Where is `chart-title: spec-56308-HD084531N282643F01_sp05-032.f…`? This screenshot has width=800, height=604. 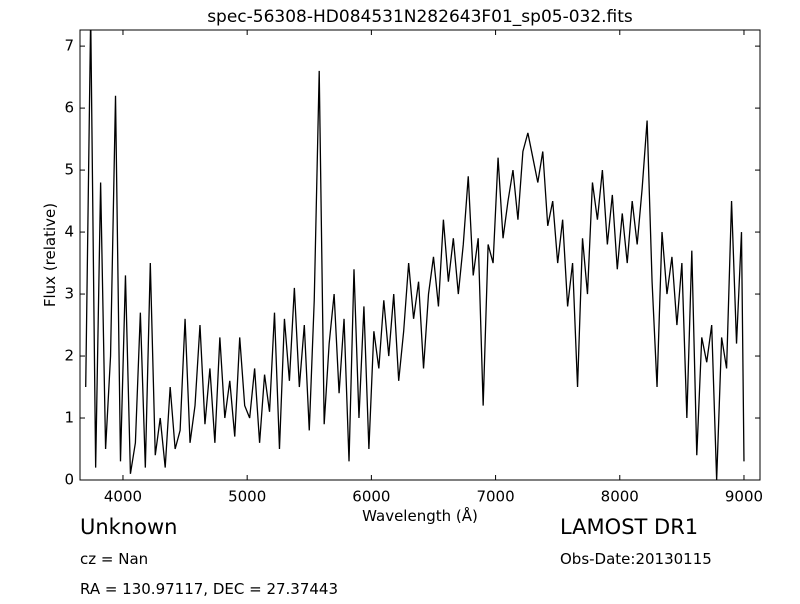 chart-title: spec-56308-HD084531N282643F01_sp05-032.f… is located at coordinates (420, 17).